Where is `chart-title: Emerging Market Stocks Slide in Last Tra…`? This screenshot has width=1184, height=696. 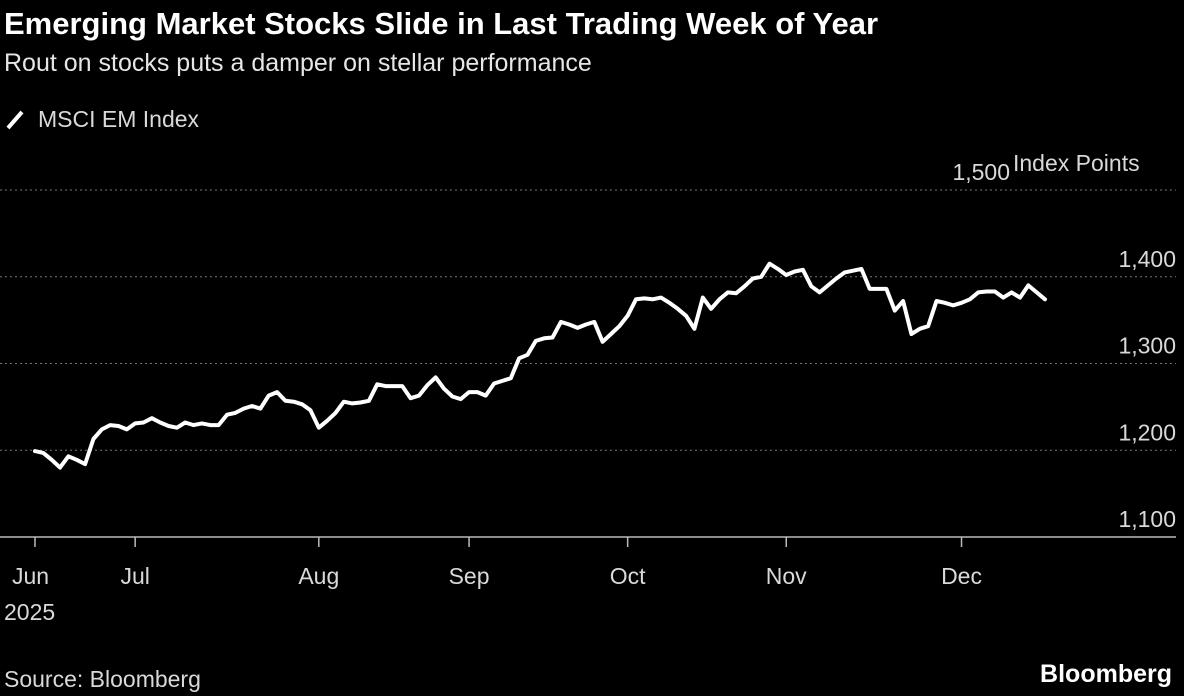 chart-title: Emerging Market Stocks Slide in Last Tra… is located at coordinates (441, 23).